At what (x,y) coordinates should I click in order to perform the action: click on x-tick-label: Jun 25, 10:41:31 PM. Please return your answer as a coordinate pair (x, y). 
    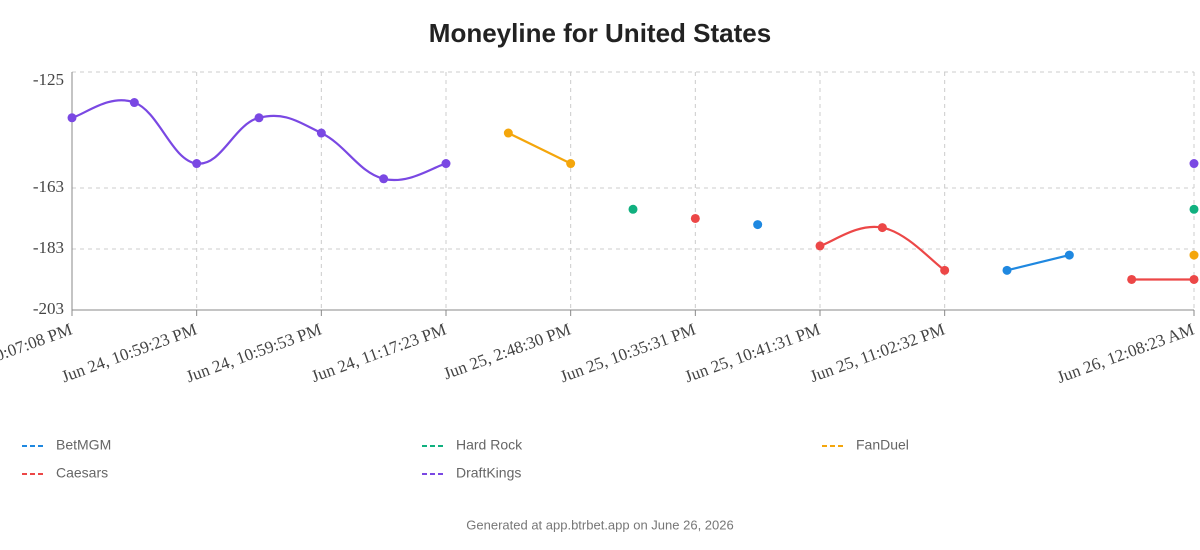
    Looking at the image, I should click on (752, 353).